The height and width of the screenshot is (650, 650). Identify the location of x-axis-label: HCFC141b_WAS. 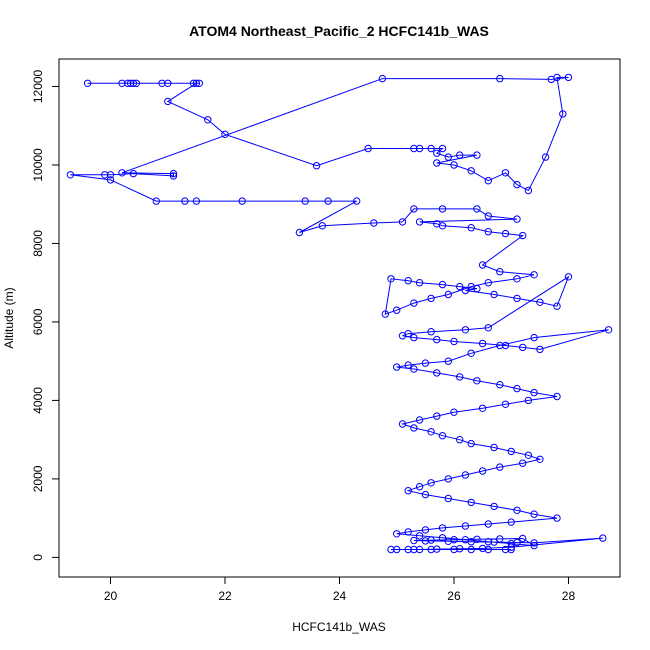
(339, 627).